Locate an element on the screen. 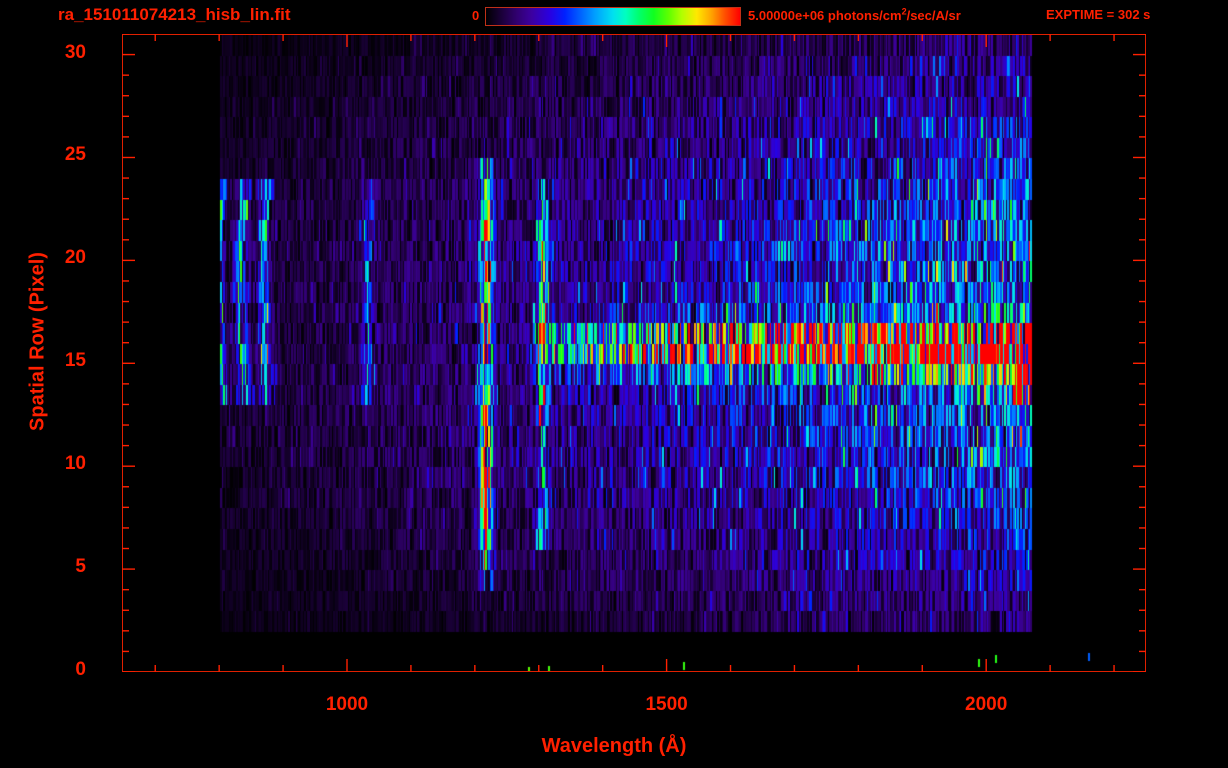  colorbar-units-prefix: photons/cm is located at coordinates (864, 15).